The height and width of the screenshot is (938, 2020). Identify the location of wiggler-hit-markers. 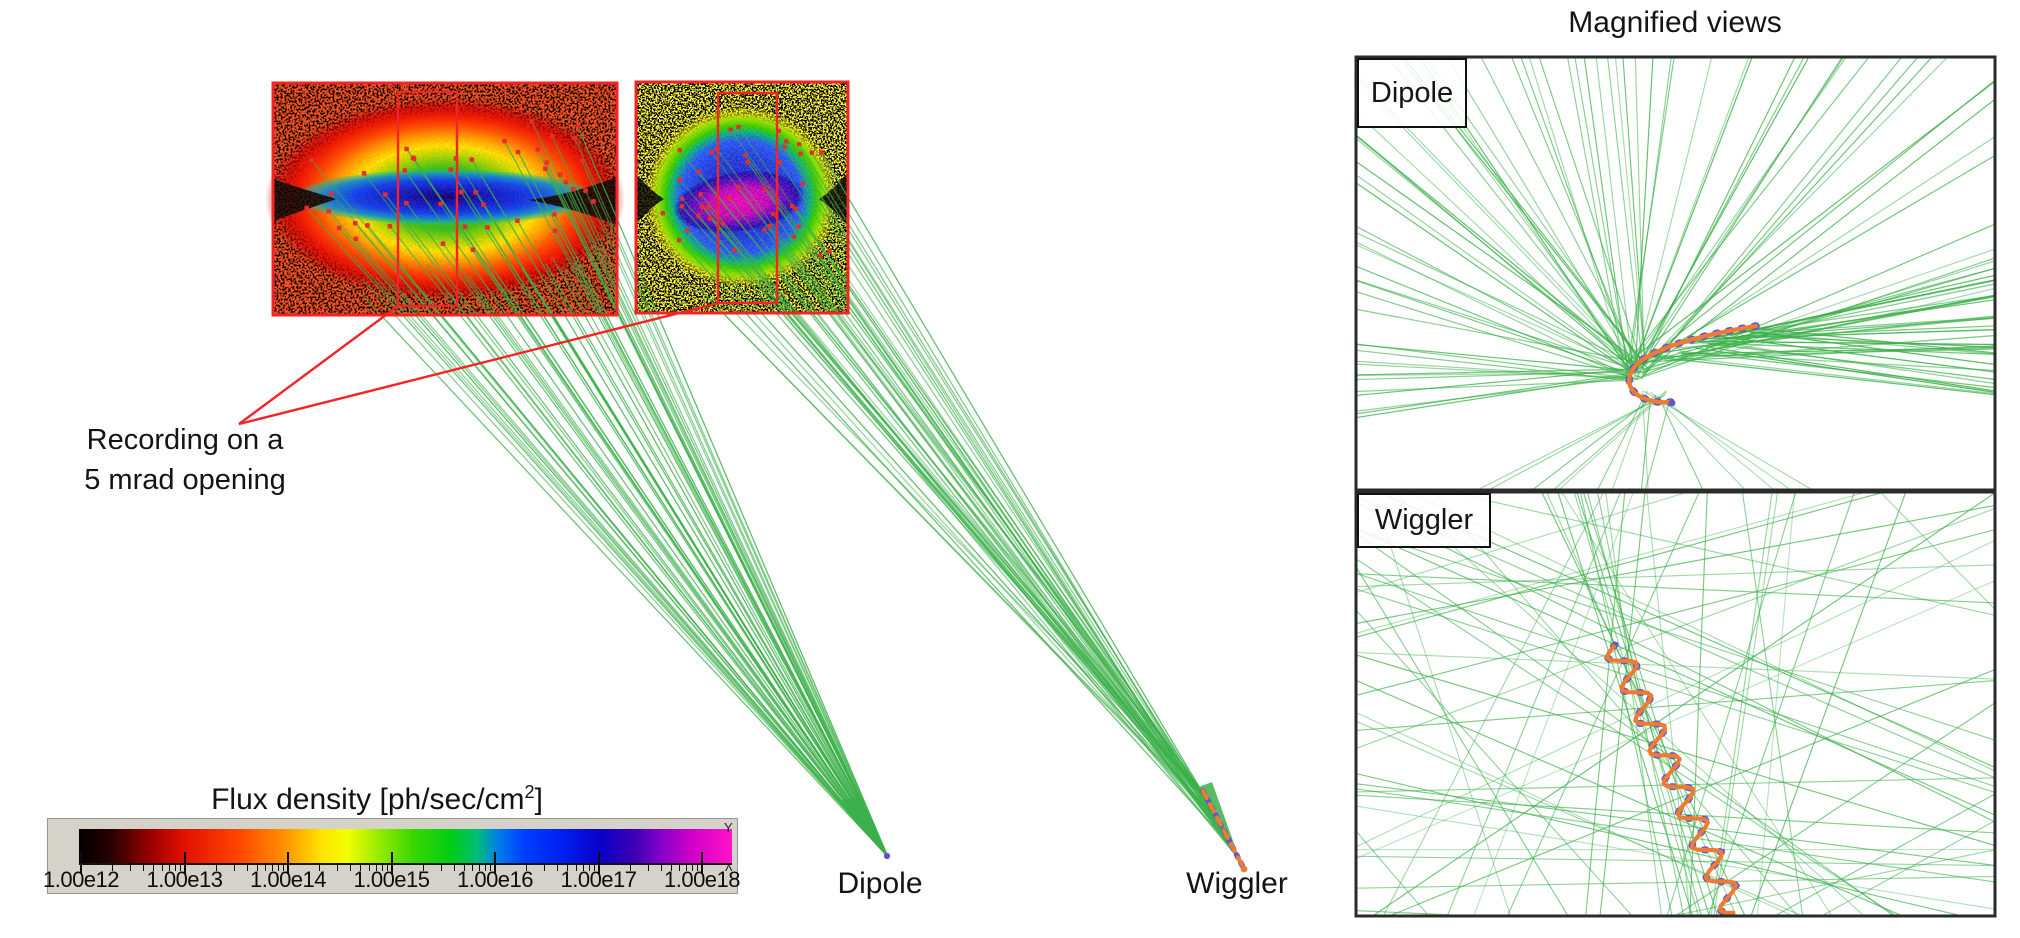
(746, 191).